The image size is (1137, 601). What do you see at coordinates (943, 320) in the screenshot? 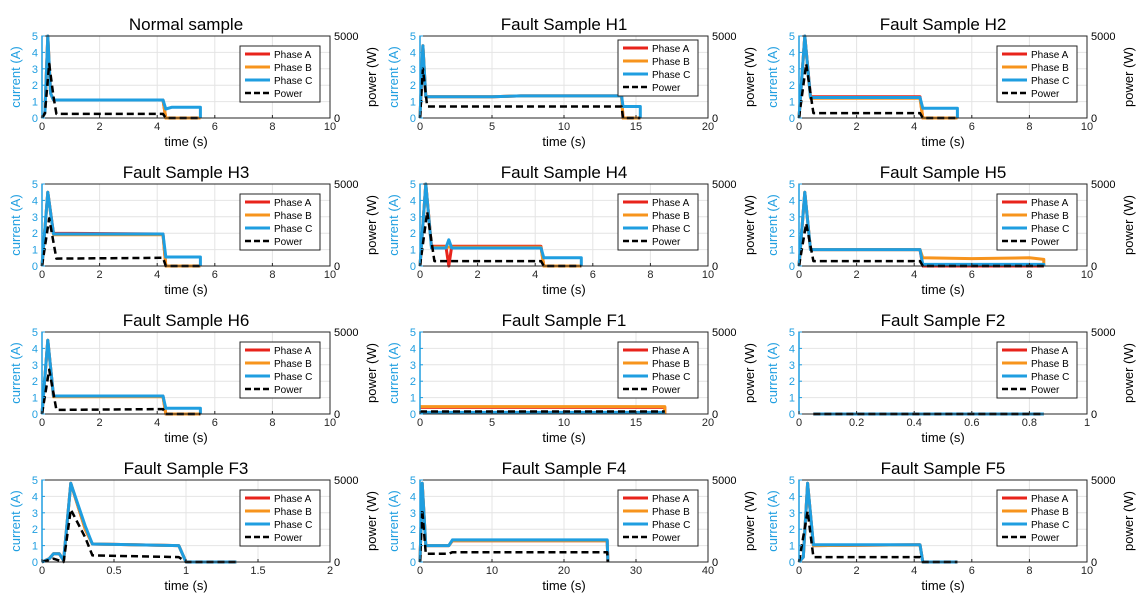
I see `chart-title: Fault Sample F2` at bounding box center [943, 320].